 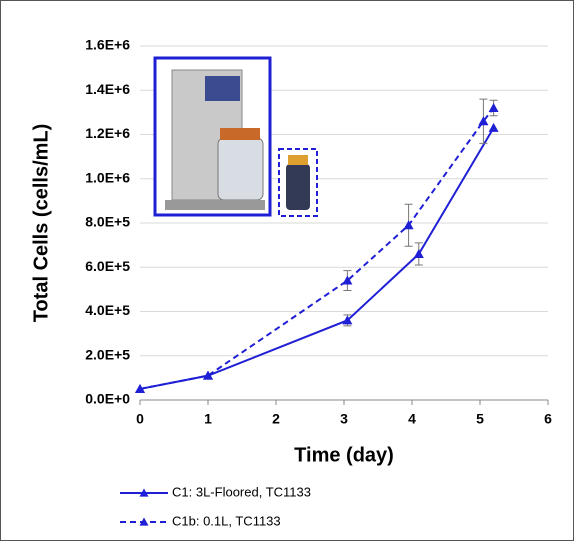 I want to click on inset-photo, so click(x=235, y=136).